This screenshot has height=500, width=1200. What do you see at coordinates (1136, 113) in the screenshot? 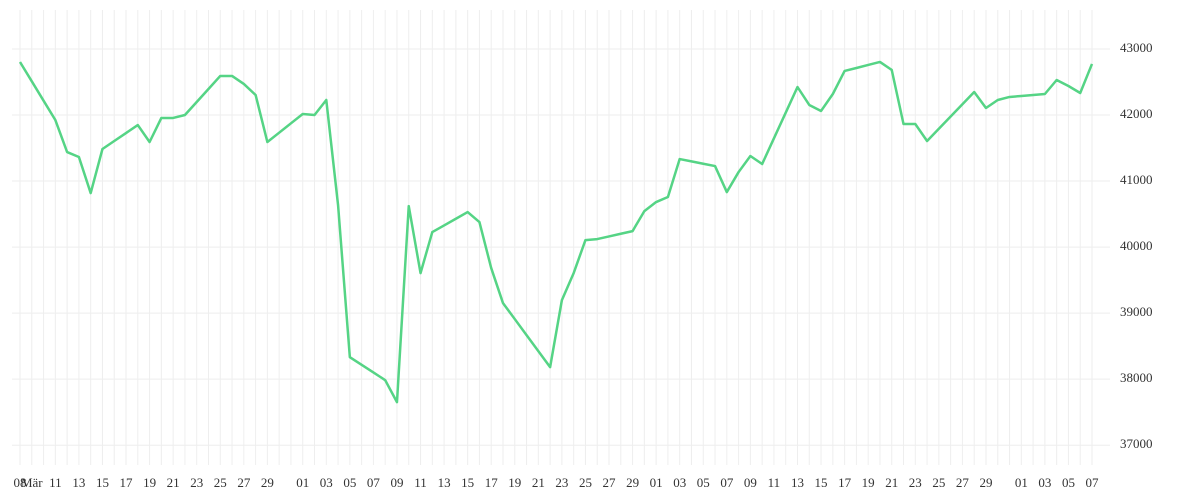
I see `y-tick-label: 42000` at bounding box center [1136, 113].